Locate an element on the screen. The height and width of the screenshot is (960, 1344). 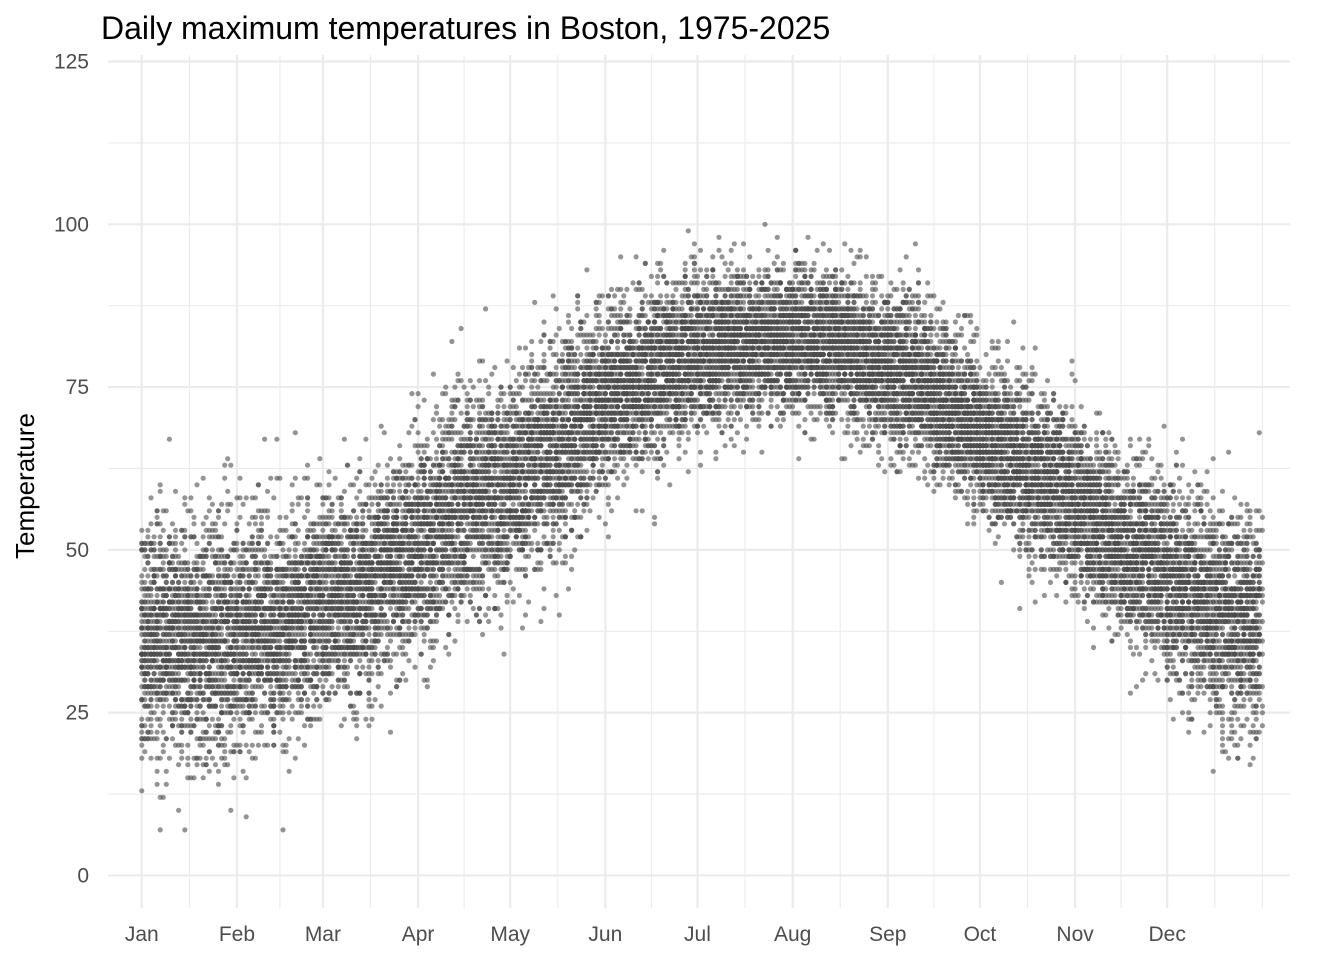
x-tick-label: May is located at coordinates (510, 934).